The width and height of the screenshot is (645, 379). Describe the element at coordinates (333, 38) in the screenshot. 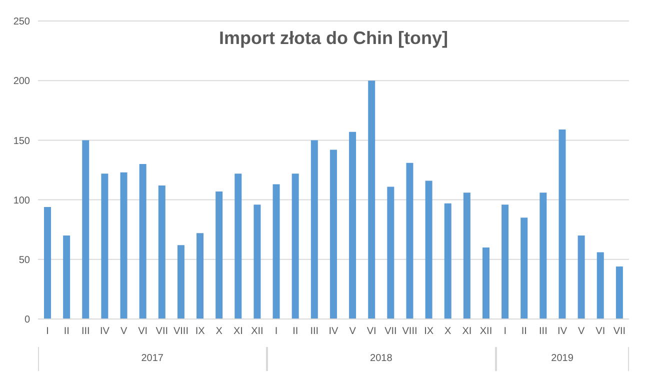

I see `chart-title: Import złota do Chin [tony]` at that location.